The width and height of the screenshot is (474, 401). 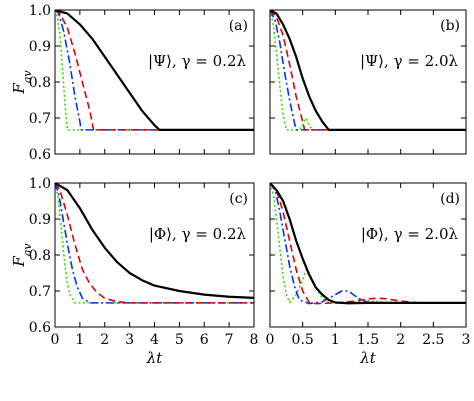 I want to click on x-tick-label: 4, so click(x=154, y=340).